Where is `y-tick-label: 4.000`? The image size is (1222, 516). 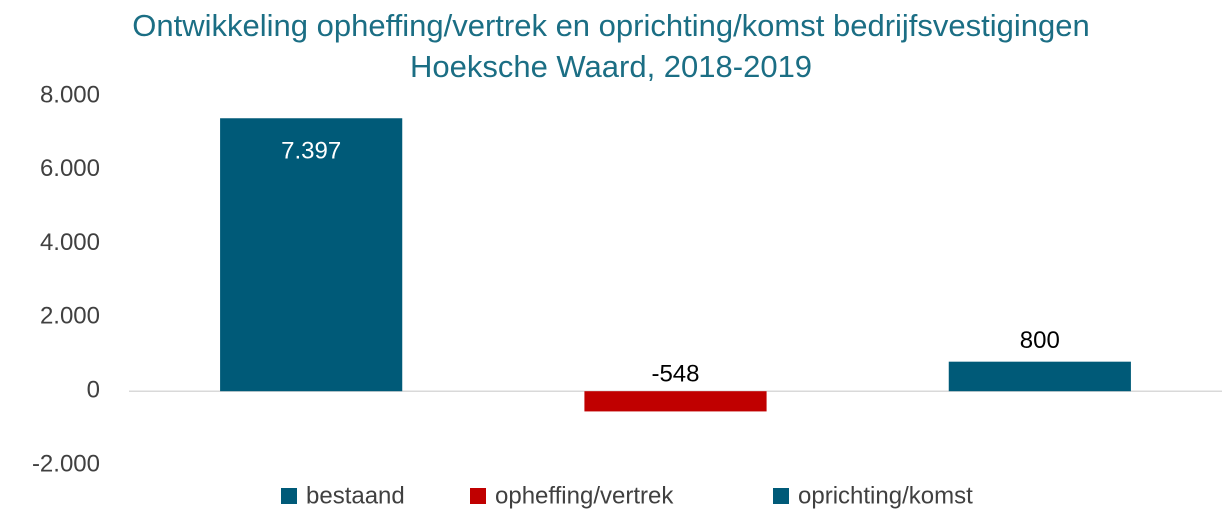
y-tick-label: 4.000 is located at coordinates (70, 242).